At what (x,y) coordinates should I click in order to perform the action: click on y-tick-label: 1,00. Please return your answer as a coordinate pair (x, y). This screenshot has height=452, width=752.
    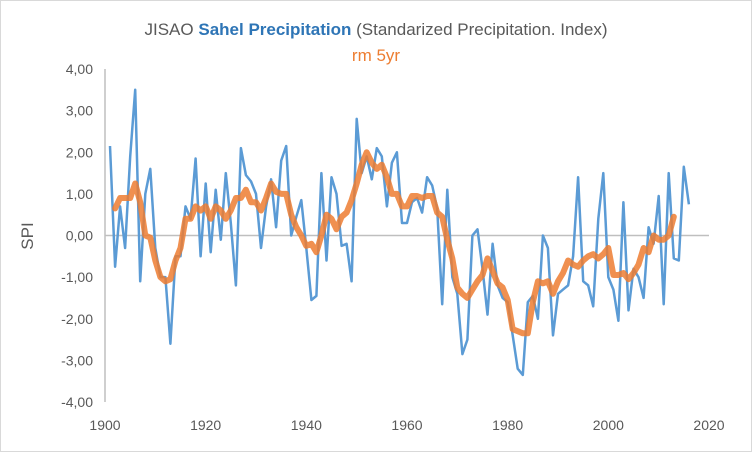
    Looking at the image, I should click on (79, 194).